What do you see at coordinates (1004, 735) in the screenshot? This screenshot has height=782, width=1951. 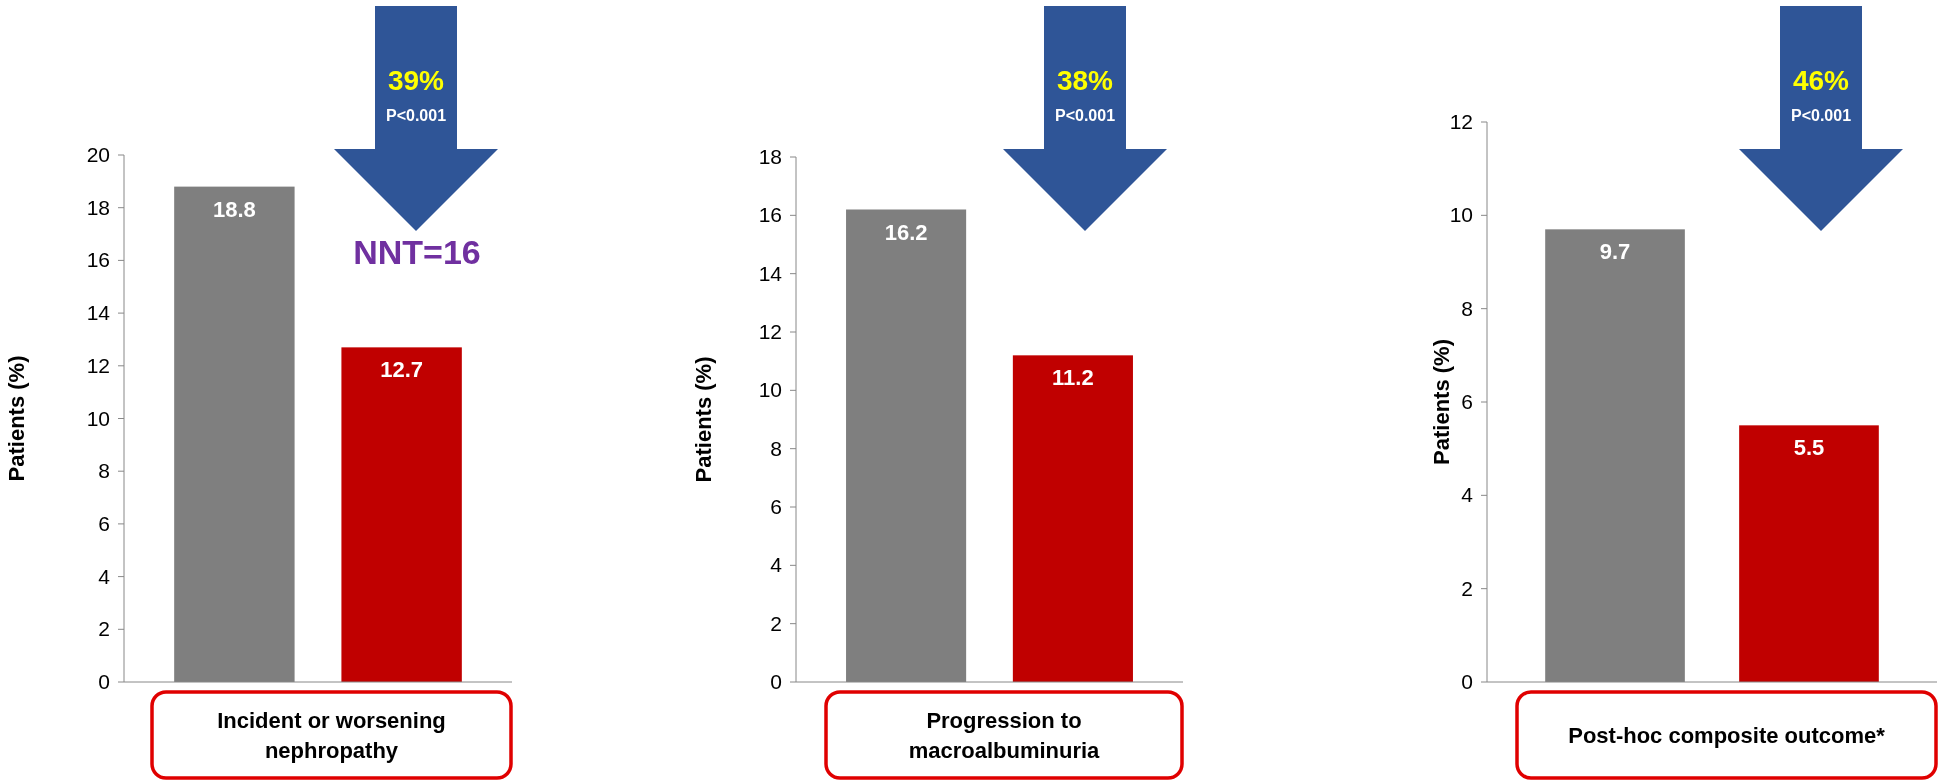 I see `x-axis-title: Progression to macroalbuminuria` at bounding box center [1004, 735].